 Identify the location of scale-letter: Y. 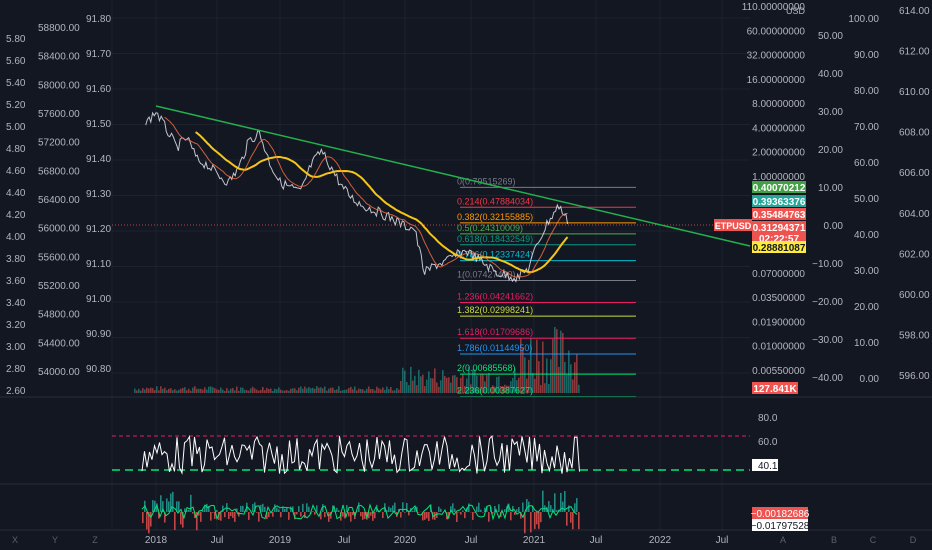
(55, 540).